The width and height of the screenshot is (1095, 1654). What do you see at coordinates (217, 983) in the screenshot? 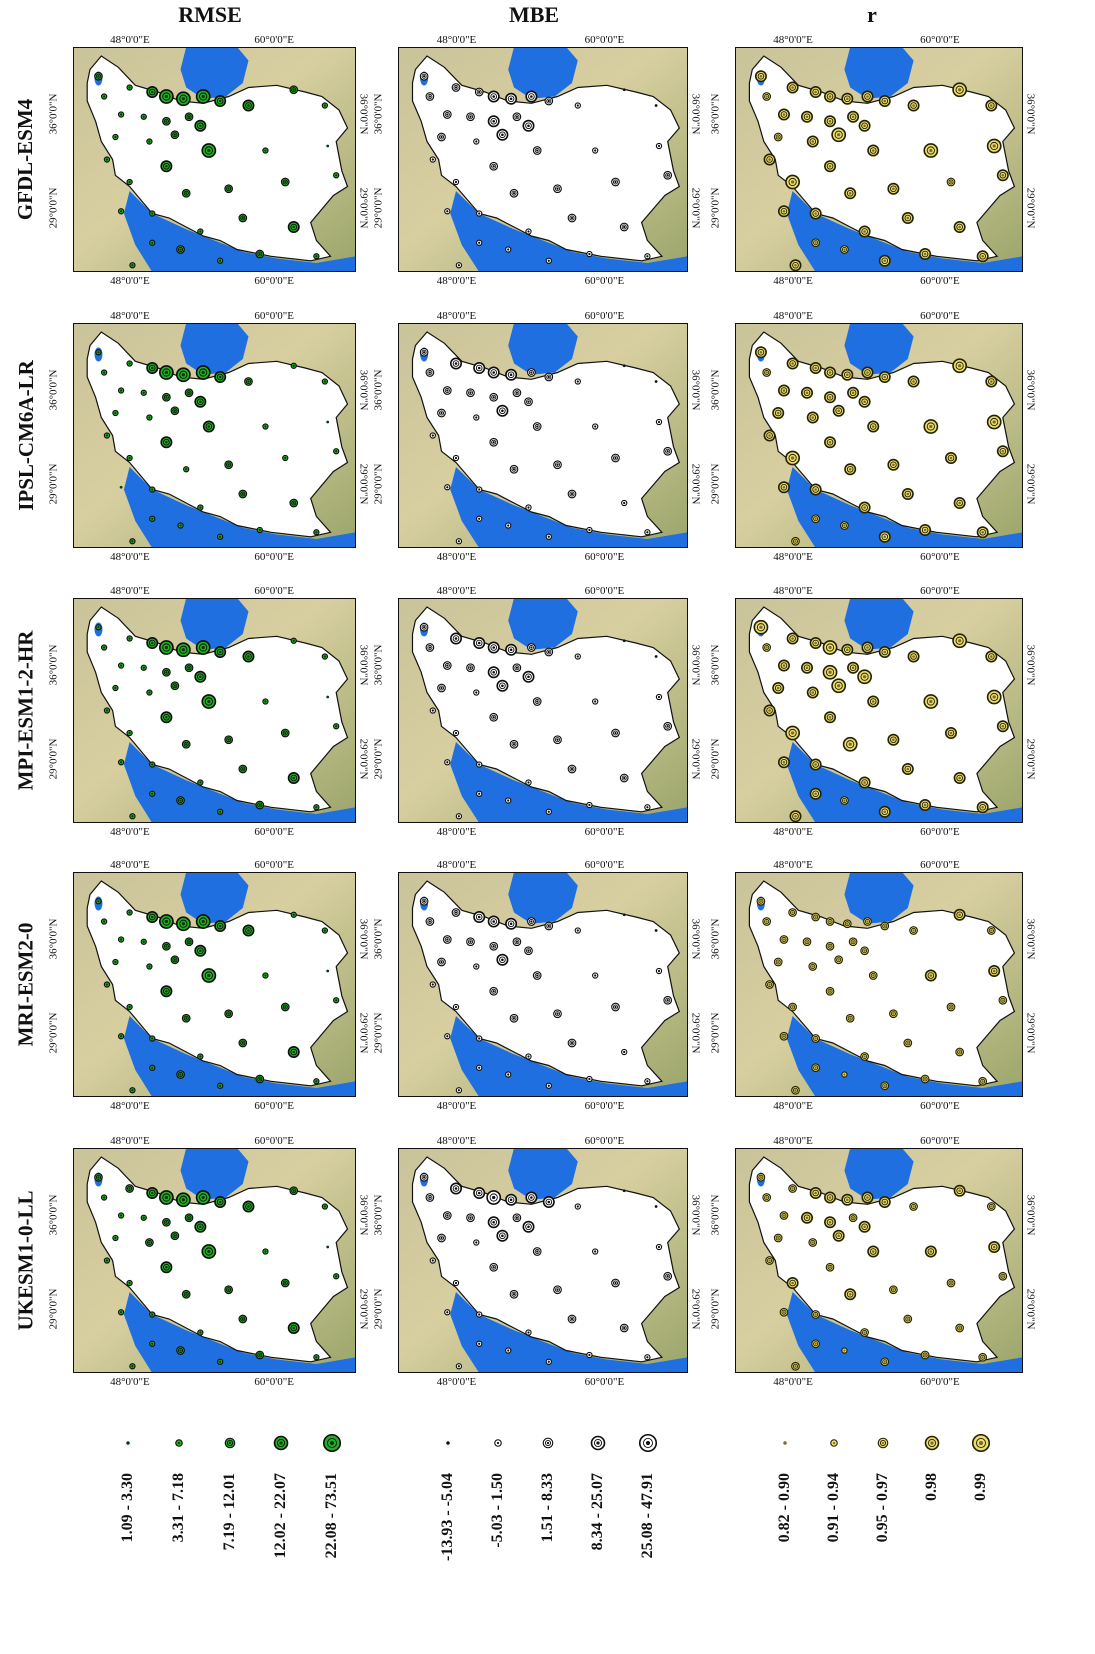
I see `iran-outline` at bounding box center [217, 983].